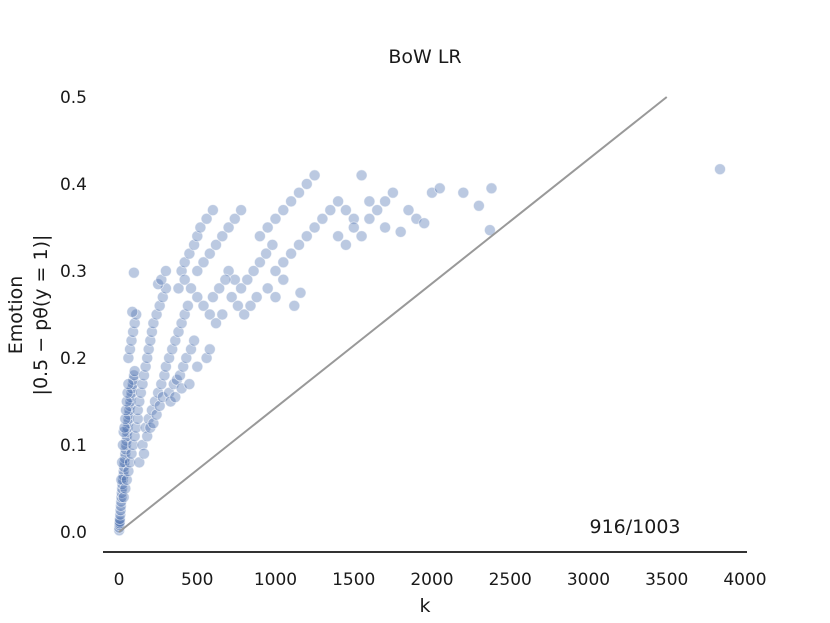 Image resolution: width=830 pixels, height=623 pixels. I want to click on x-tick-label: 2500, so click(510, 580).